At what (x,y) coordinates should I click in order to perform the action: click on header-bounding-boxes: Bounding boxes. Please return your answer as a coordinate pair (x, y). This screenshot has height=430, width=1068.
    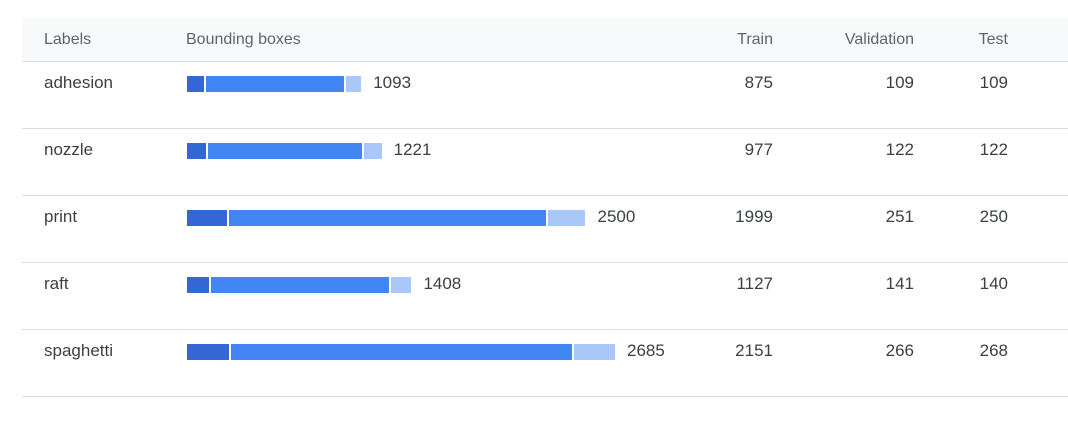
    Looking at the image, I should click on (243, 39).